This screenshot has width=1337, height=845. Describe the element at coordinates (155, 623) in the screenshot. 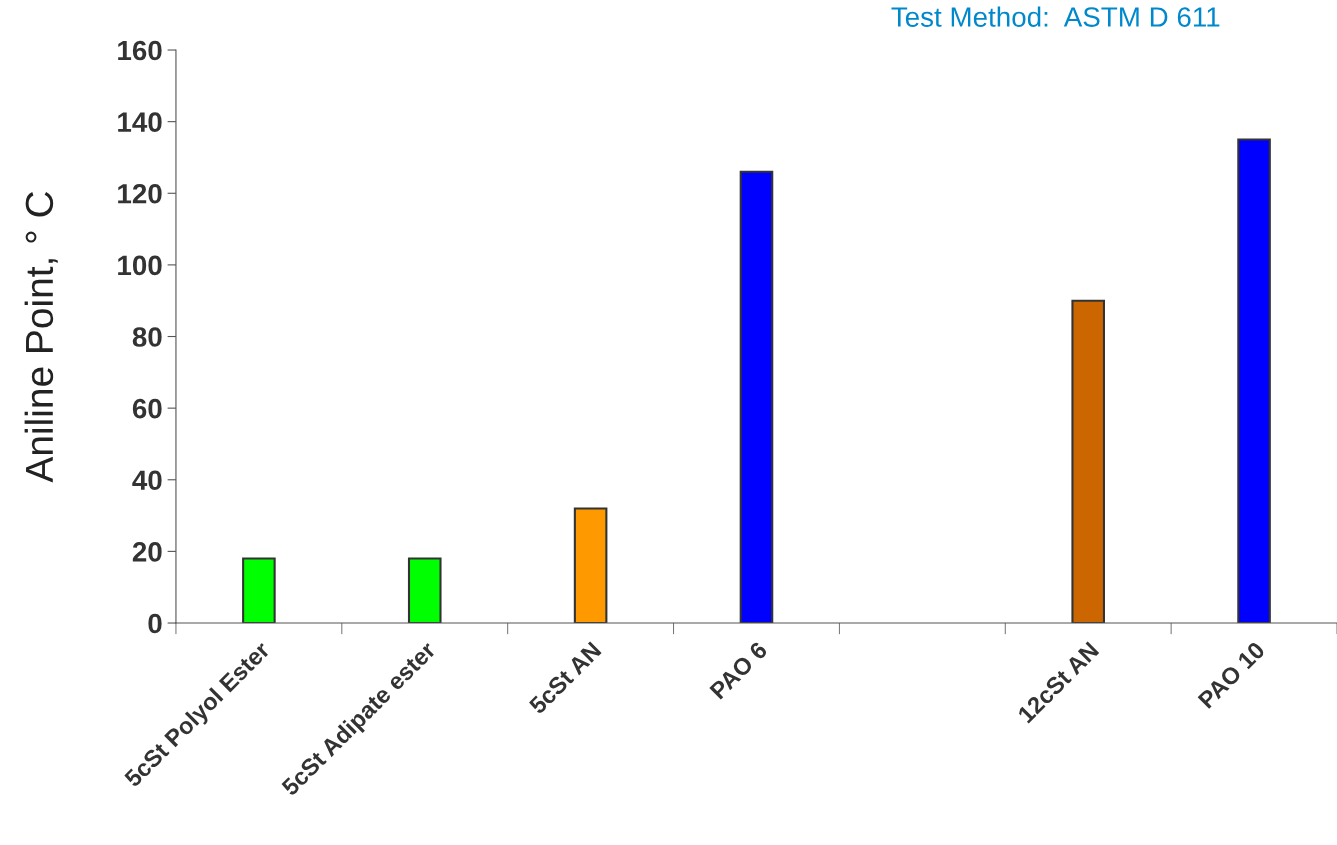

I see `y-tick-label: 0` at that location.